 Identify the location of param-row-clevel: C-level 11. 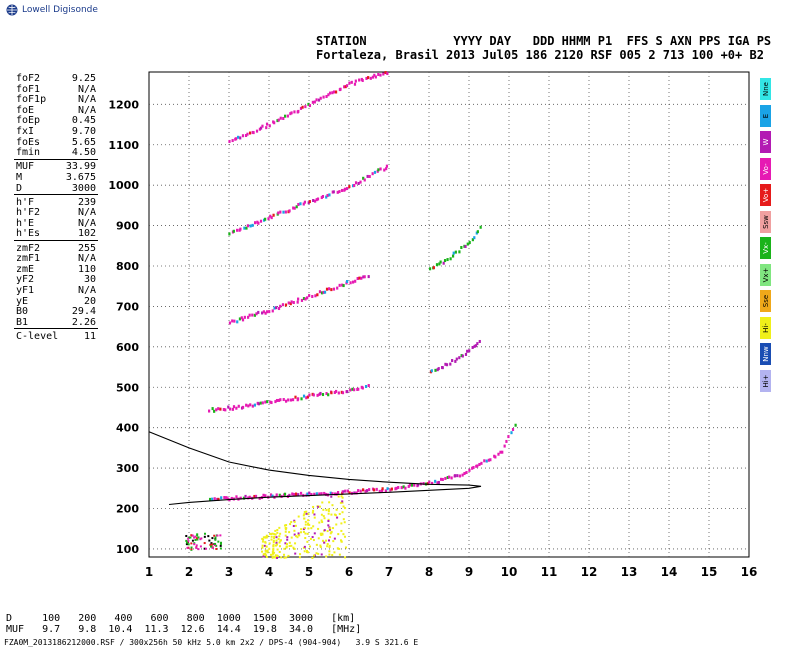
(56, 336).